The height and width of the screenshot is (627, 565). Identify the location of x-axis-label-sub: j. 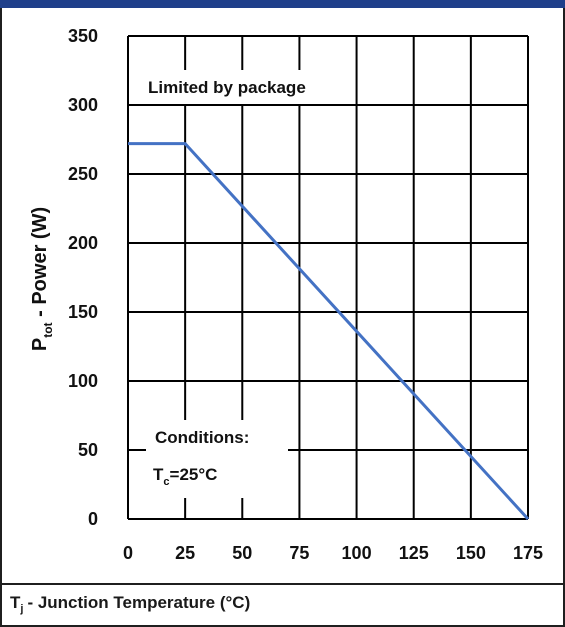
(22, 609).